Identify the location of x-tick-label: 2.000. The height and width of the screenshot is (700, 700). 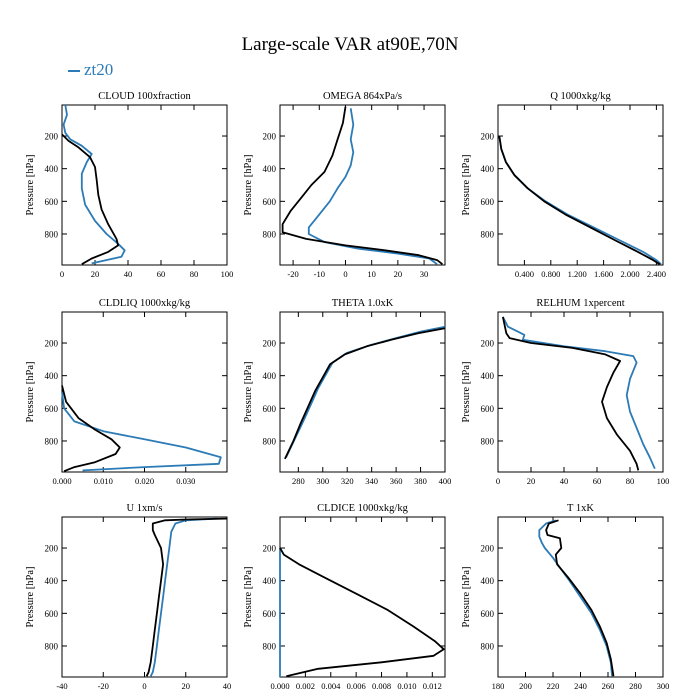
(629, 274).